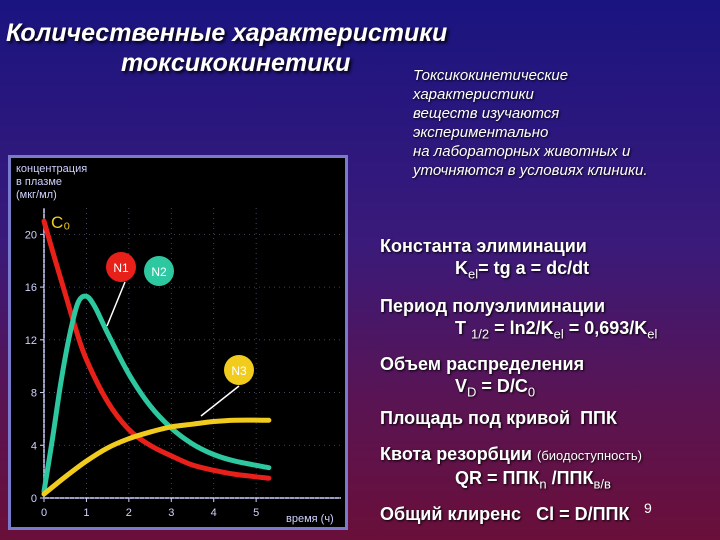 The width and height of the screenshot is (720, 540). What do you see at coordinates (310, 519) in the screenshot?
I see `x-axis-label: время (ч)` at bounding box center [310, 519].